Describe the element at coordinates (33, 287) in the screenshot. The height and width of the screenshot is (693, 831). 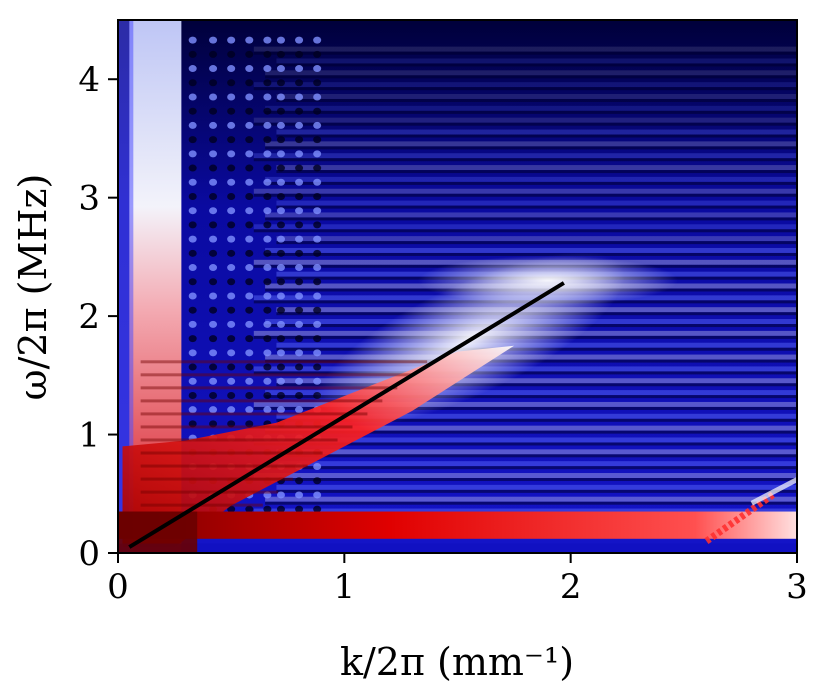
I see `y-axis-label-text: ω/2π (MHz)` at that location.